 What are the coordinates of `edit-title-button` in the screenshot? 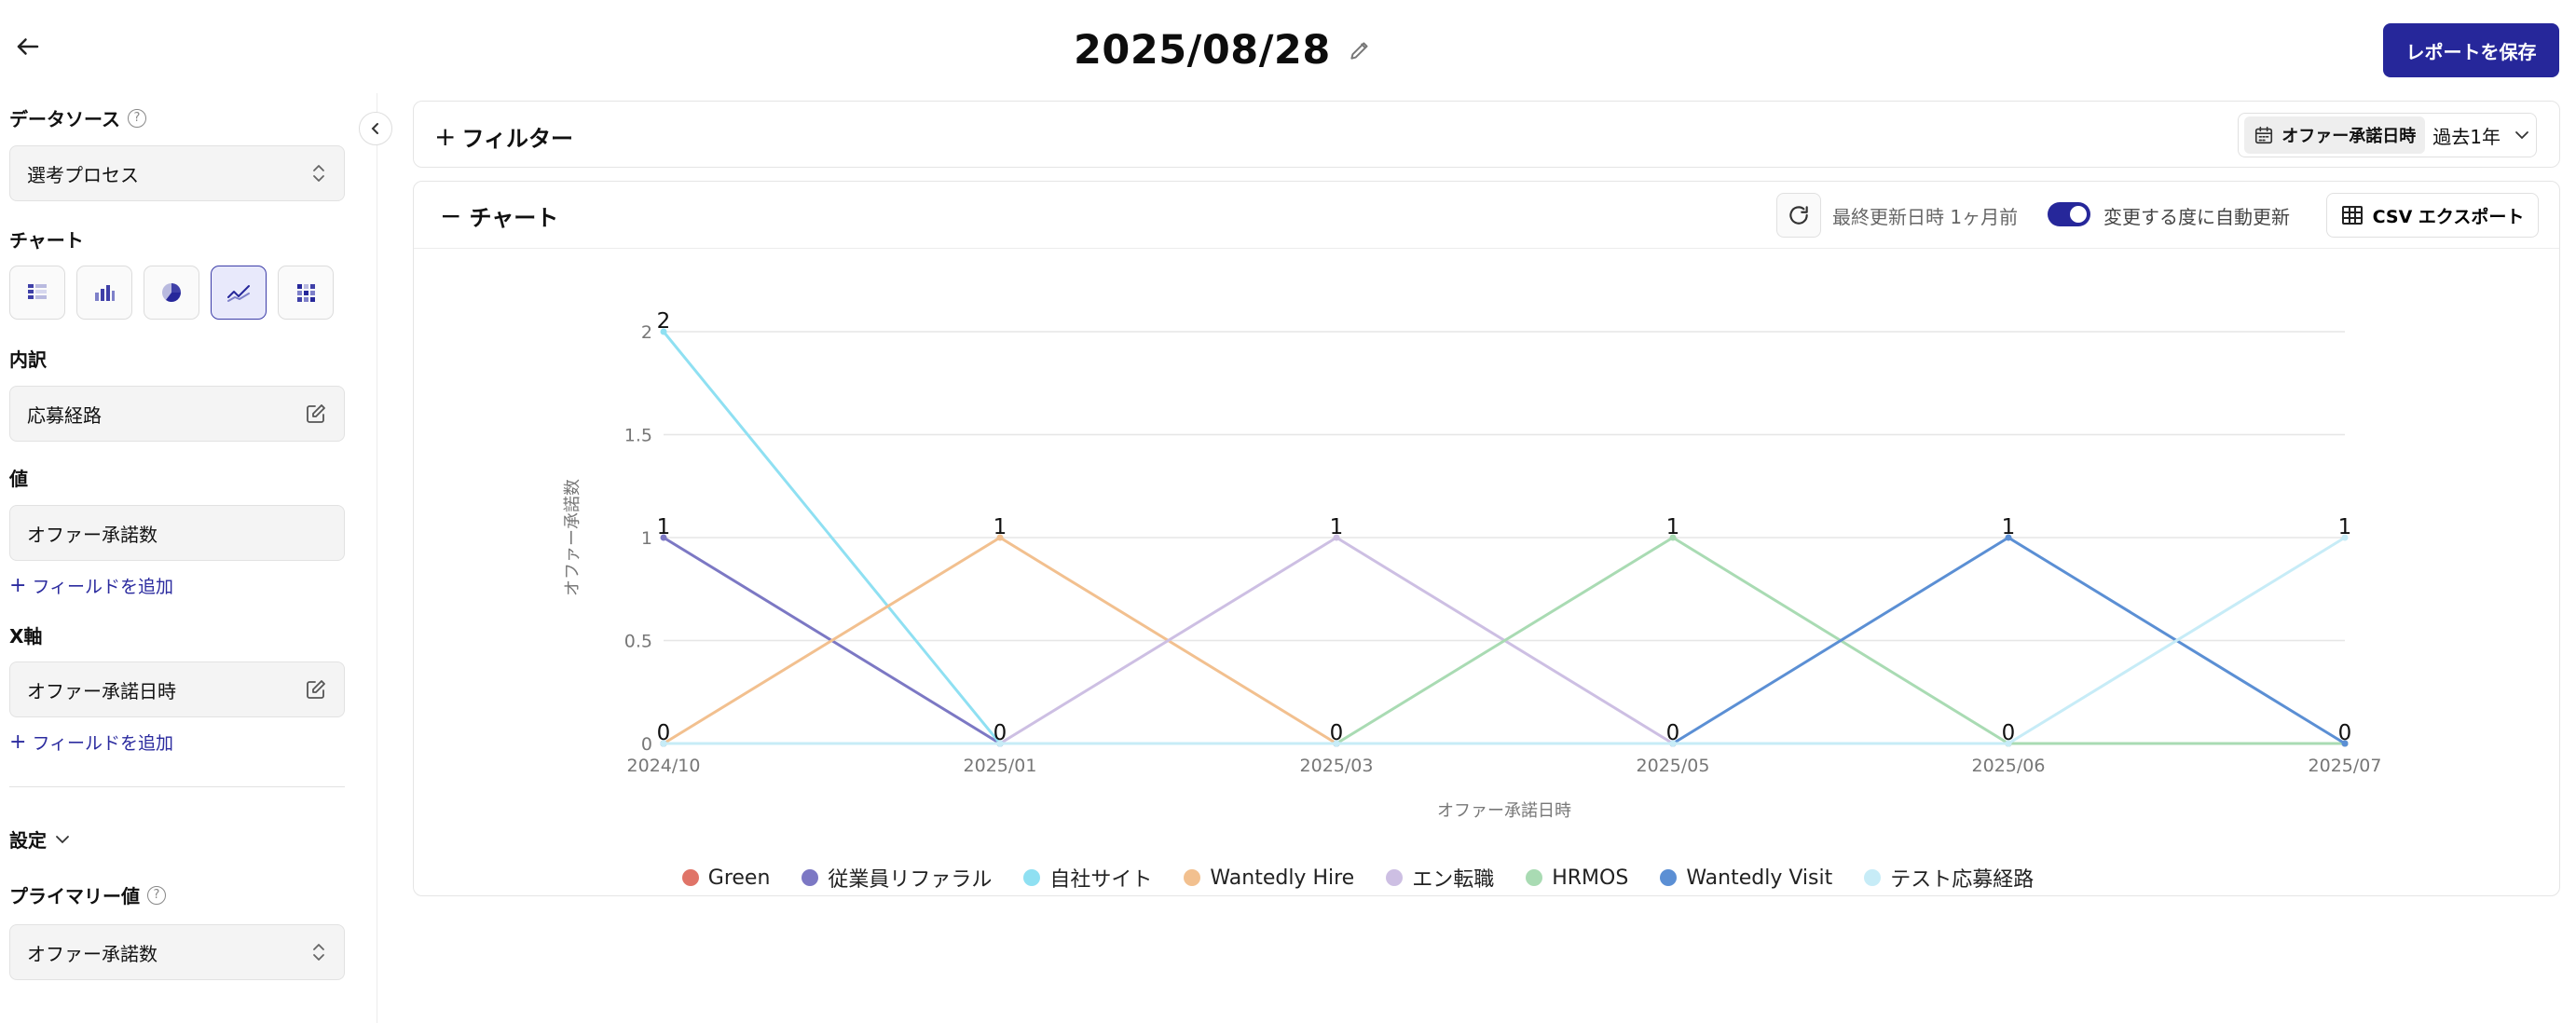 It's located at (1360, 50).